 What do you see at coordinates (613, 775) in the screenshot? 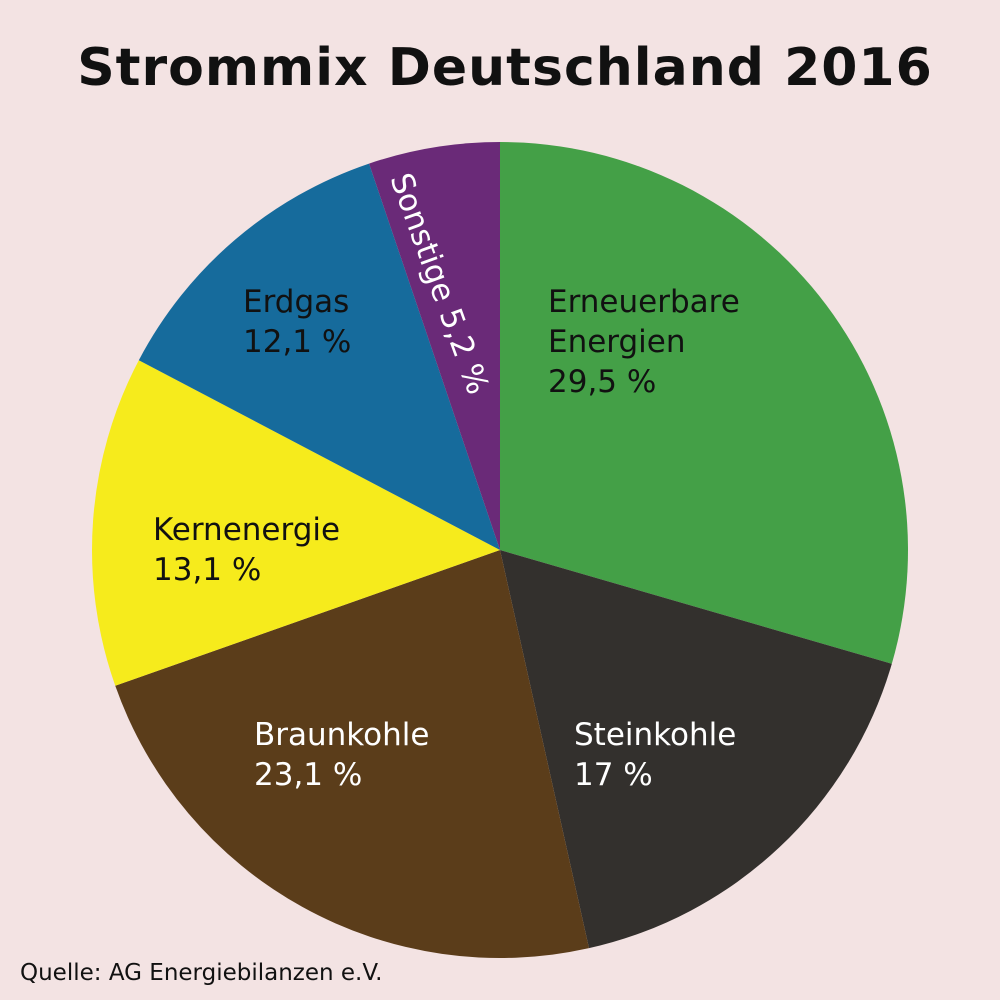
I see `slice-value-steinkohle: 17 %` at bounding box center [613, 775].